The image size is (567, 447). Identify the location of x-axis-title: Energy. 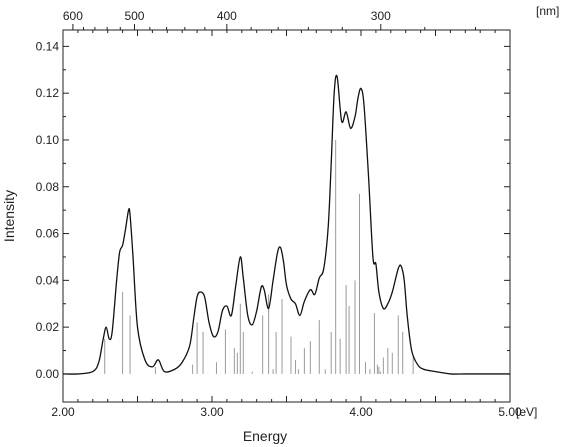
(265, 436).